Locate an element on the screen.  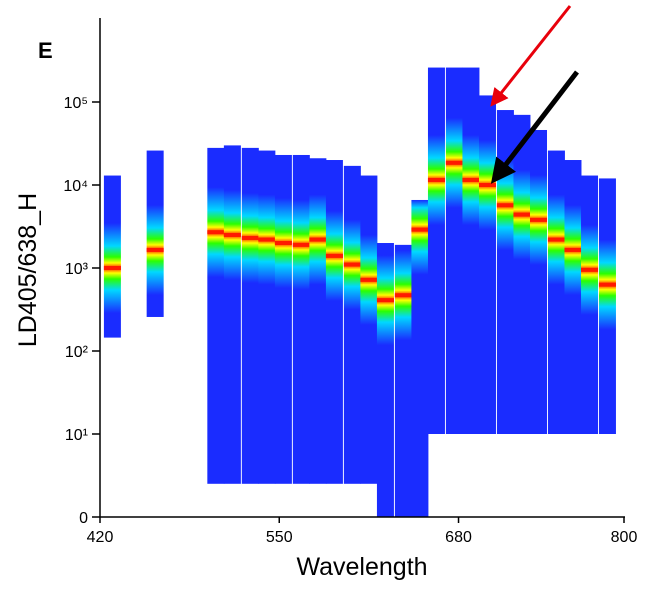
red-arrow is located at coordinates (531, 56).